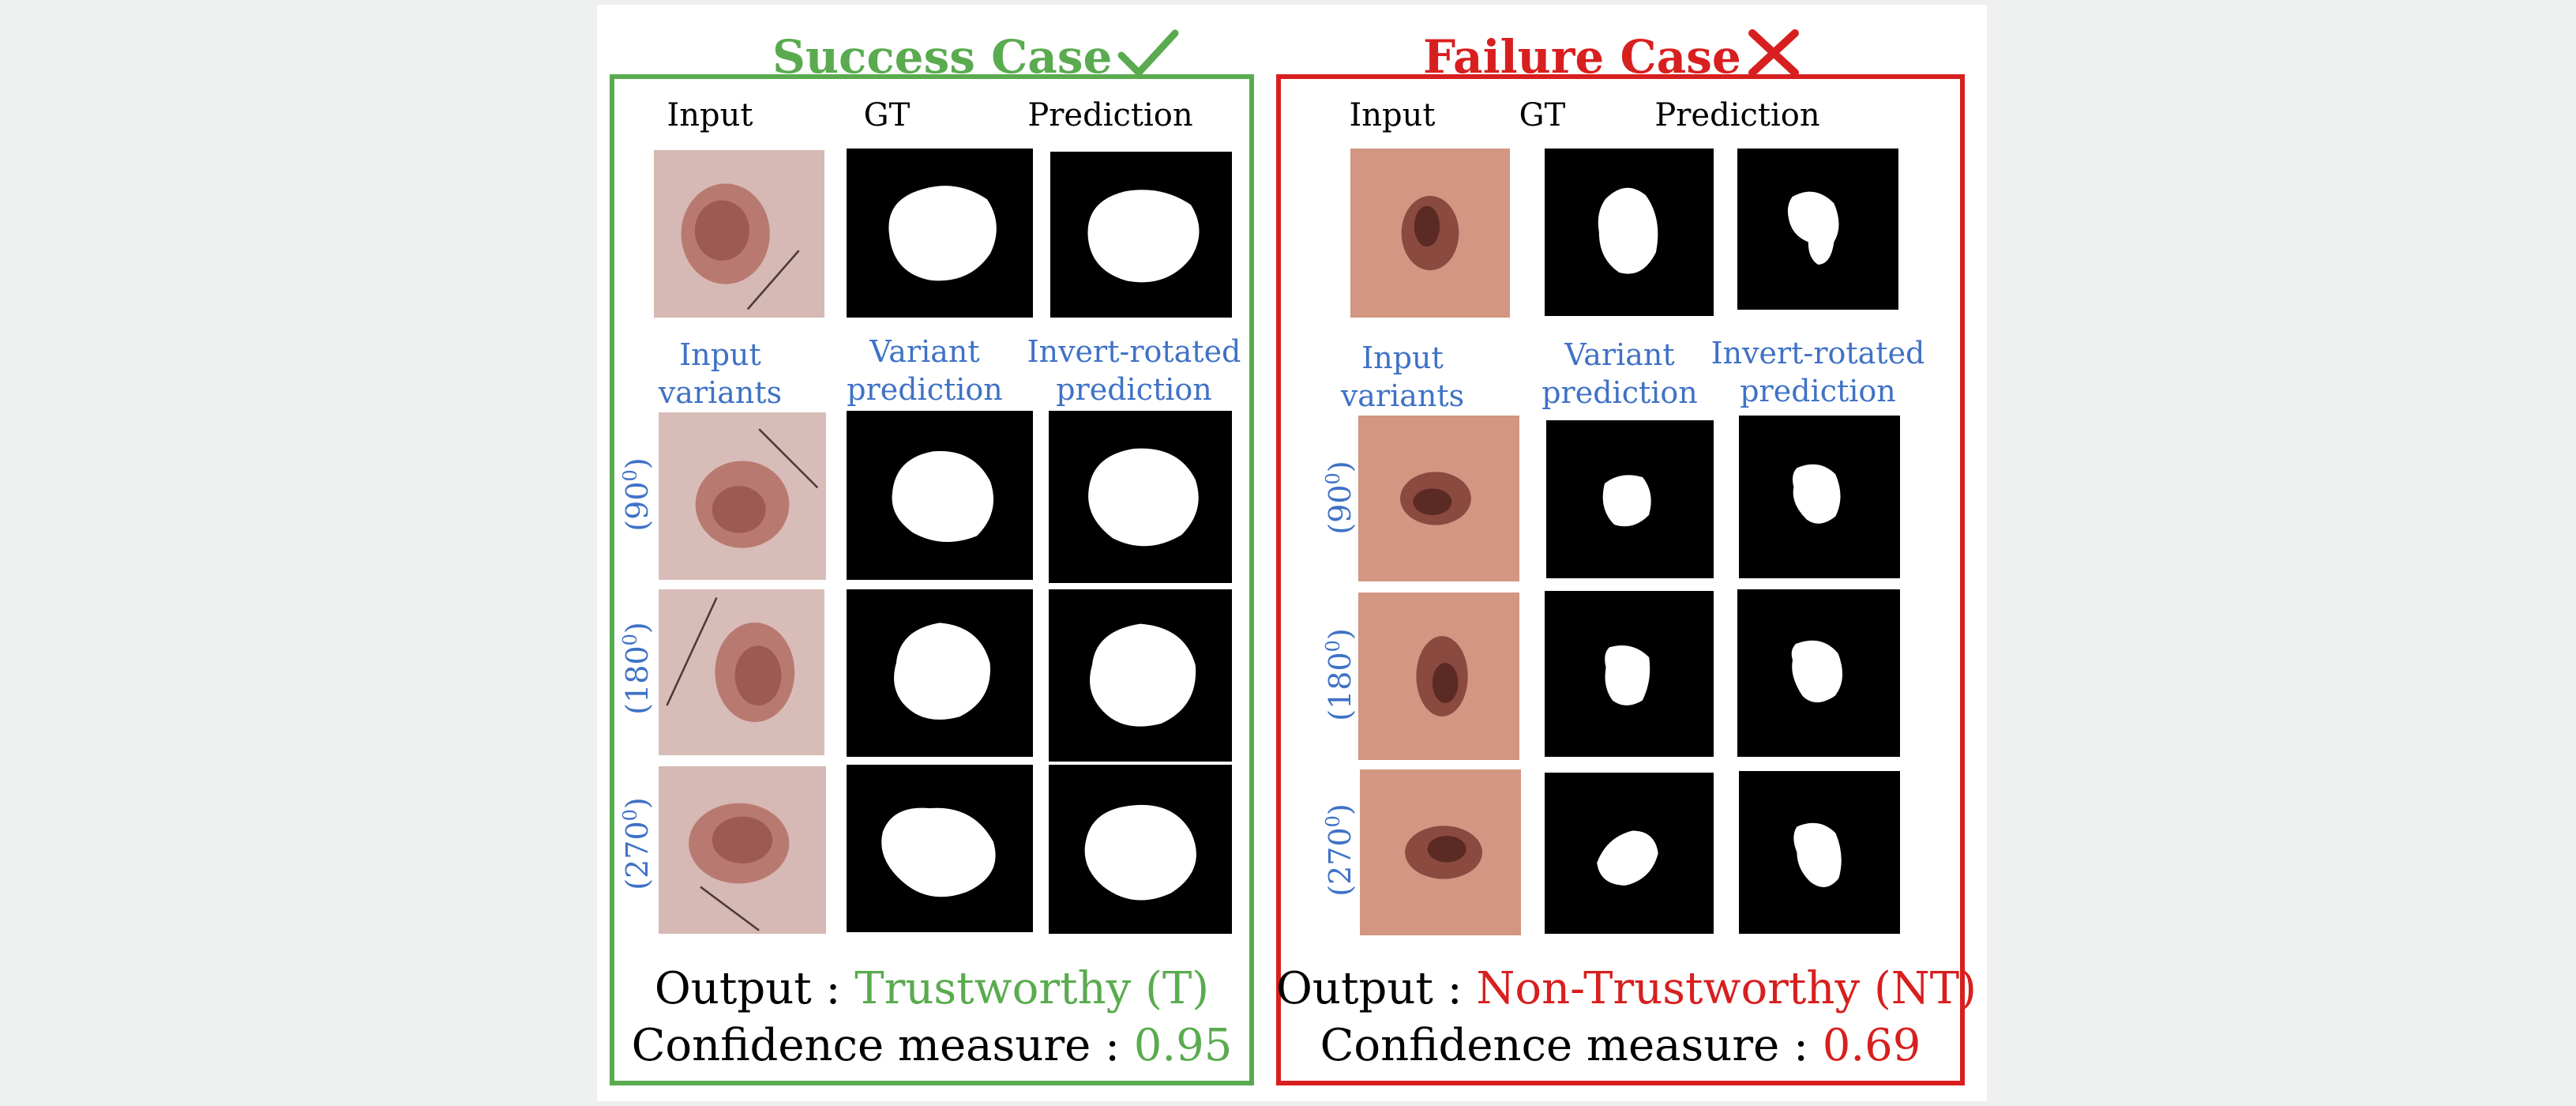 The image size is (2576, 1106). What do you see at coordinates (1619, 374) in the screenshot?
I see `failure-label-variant-prediction: Variant prediction` at bounding box center [1619, 374].